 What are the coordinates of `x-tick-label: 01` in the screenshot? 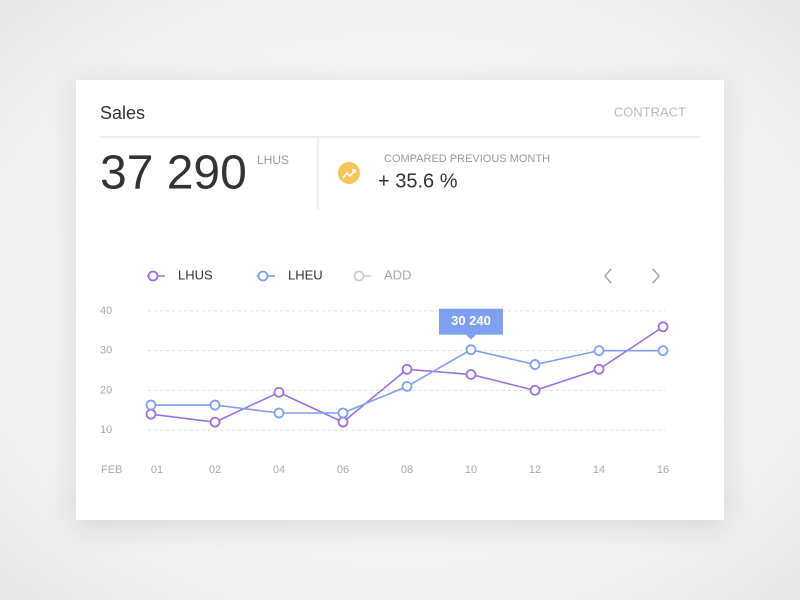 It's located at (157, 470).